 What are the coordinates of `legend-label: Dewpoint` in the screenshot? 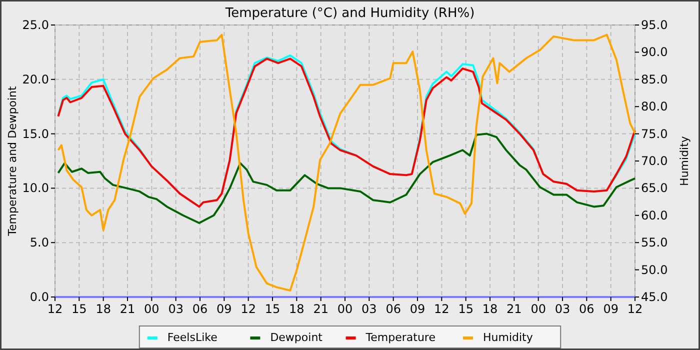 It's located at (297, 337).